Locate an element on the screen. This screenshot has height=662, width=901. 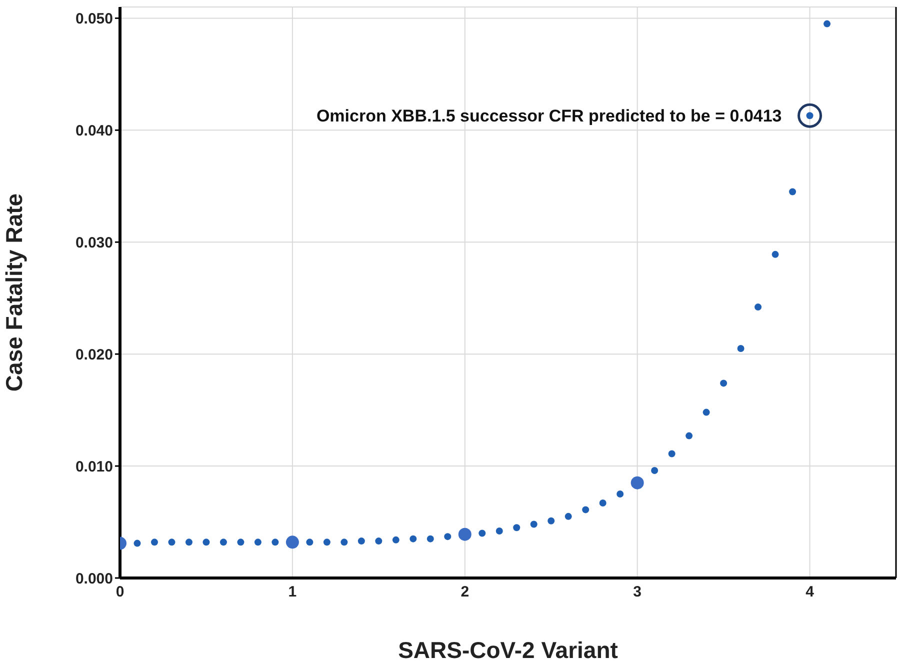
y-tick-label: 0.020 is located at coordinates (94, 355).